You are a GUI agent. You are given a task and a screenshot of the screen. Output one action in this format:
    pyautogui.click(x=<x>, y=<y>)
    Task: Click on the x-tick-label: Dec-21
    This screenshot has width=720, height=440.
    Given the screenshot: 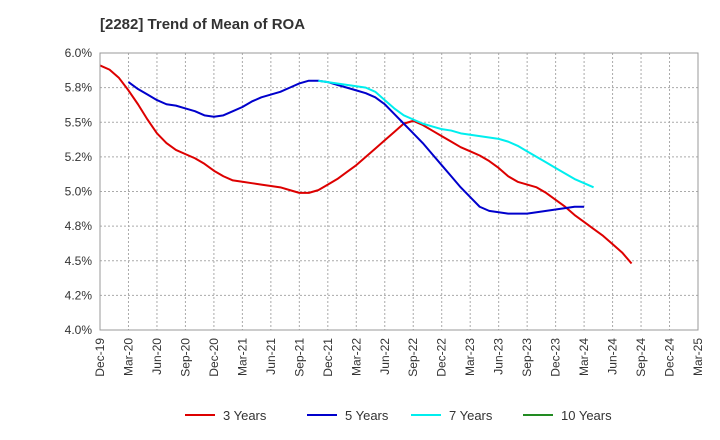 What is the action you would take?
    pyautogui.click(x=328, y=357)
    